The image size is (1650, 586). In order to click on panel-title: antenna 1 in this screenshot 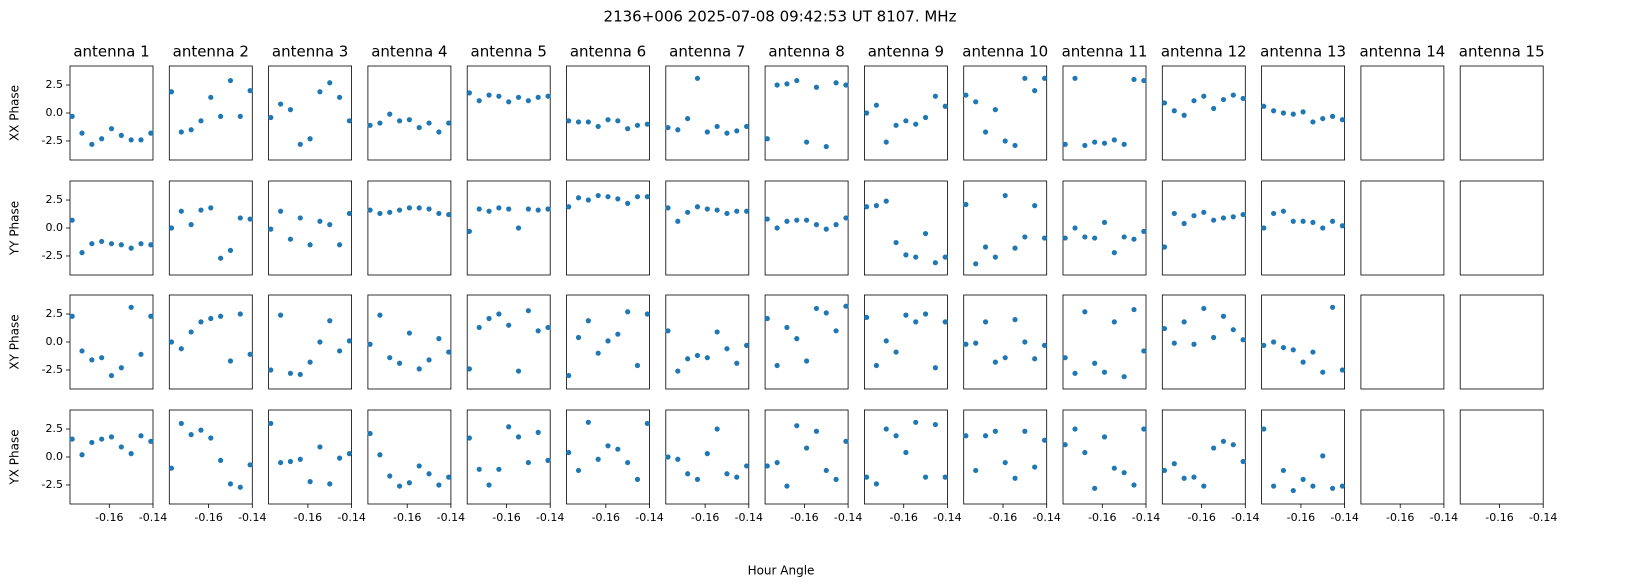, I will do `click(111, 52)`.